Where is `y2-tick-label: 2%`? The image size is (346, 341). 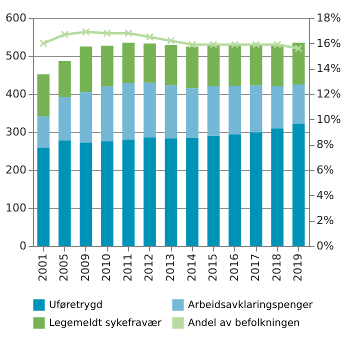 y2-tick-label: 2% is located at coordinates (325, 221).